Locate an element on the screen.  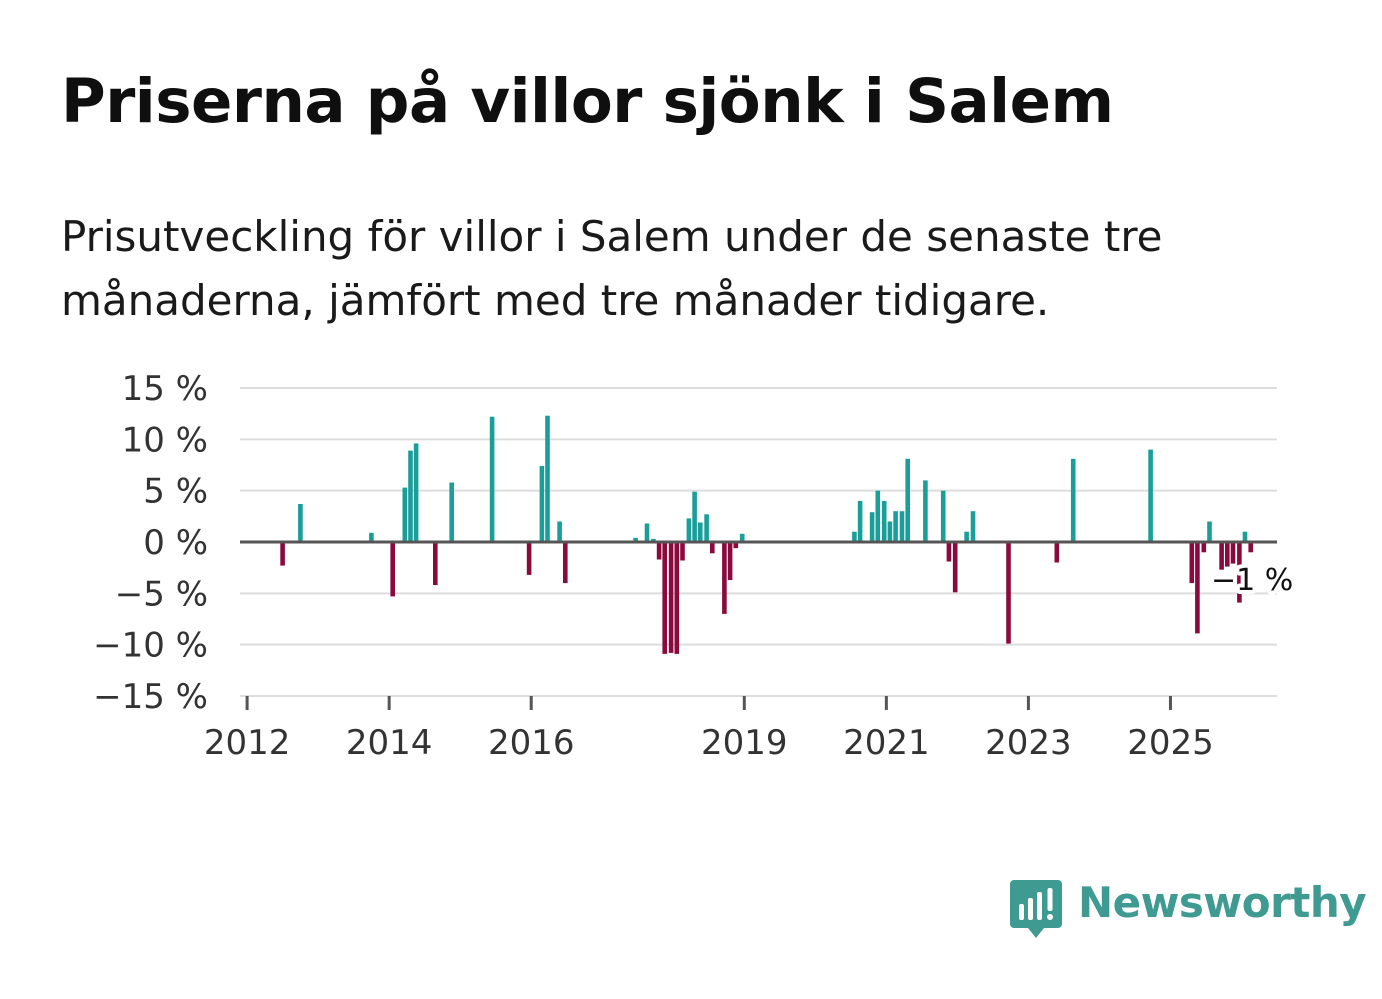
y-tick-label: 10 % is located at coordinates (165, 440).